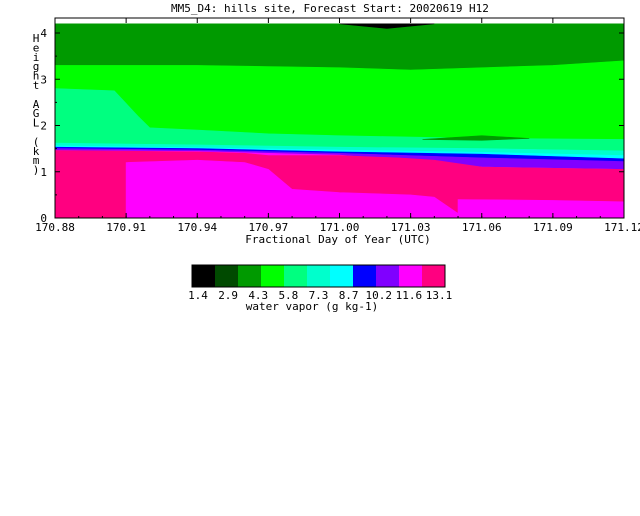 The width and height of the screenshot is (640, 516). What do you see at coordinates (198, 295) in the screenshot?
I see `colorbar-tick-label: 1.4` at bounding box center [198, 295].